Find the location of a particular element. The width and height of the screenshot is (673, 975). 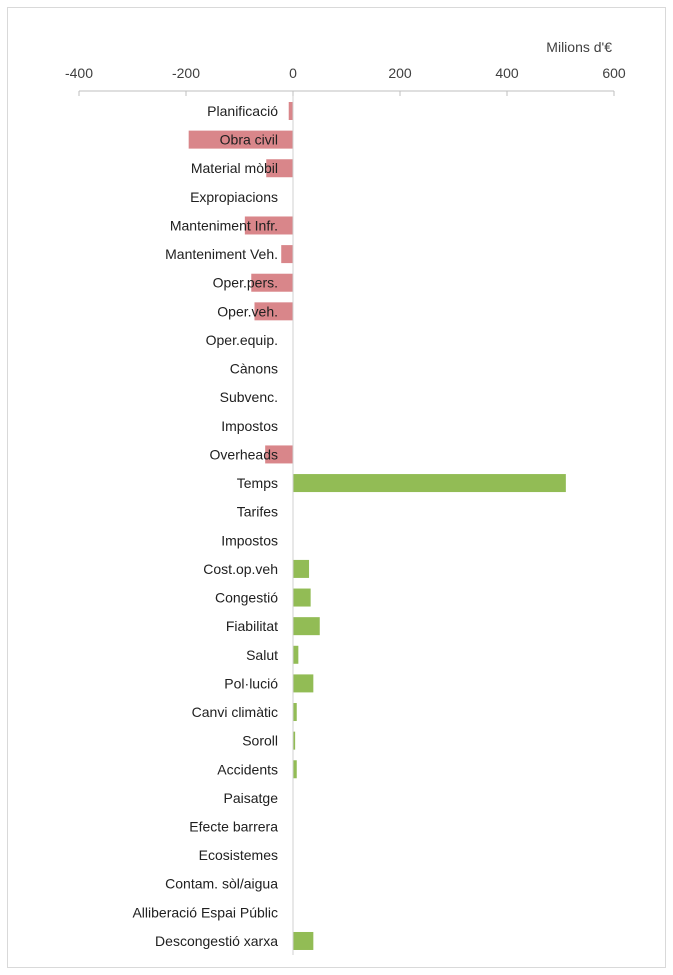

category-label: Planificació is located at coordinates (242, 111).